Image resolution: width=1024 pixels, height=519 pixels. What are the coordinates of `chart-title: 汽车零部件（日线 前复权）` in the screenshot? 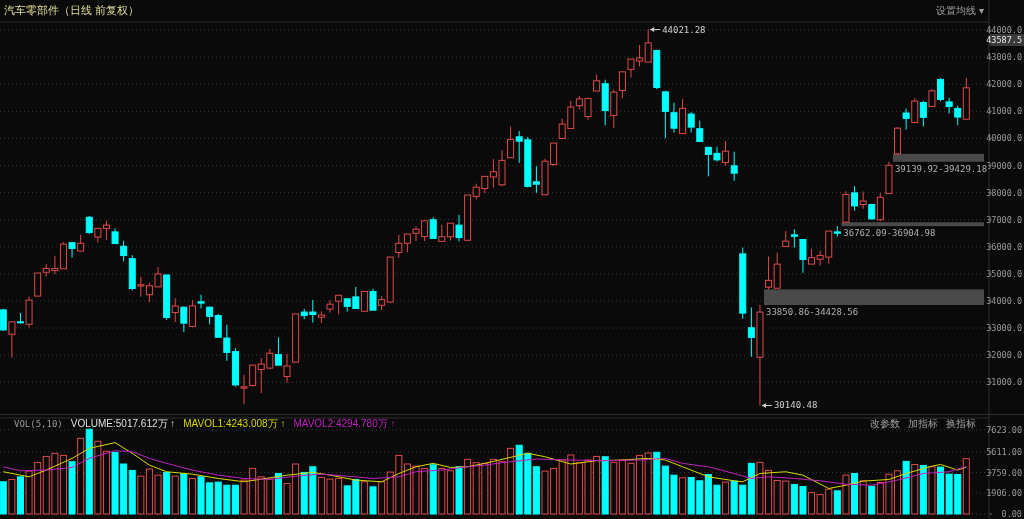 It's located at (71, 10).